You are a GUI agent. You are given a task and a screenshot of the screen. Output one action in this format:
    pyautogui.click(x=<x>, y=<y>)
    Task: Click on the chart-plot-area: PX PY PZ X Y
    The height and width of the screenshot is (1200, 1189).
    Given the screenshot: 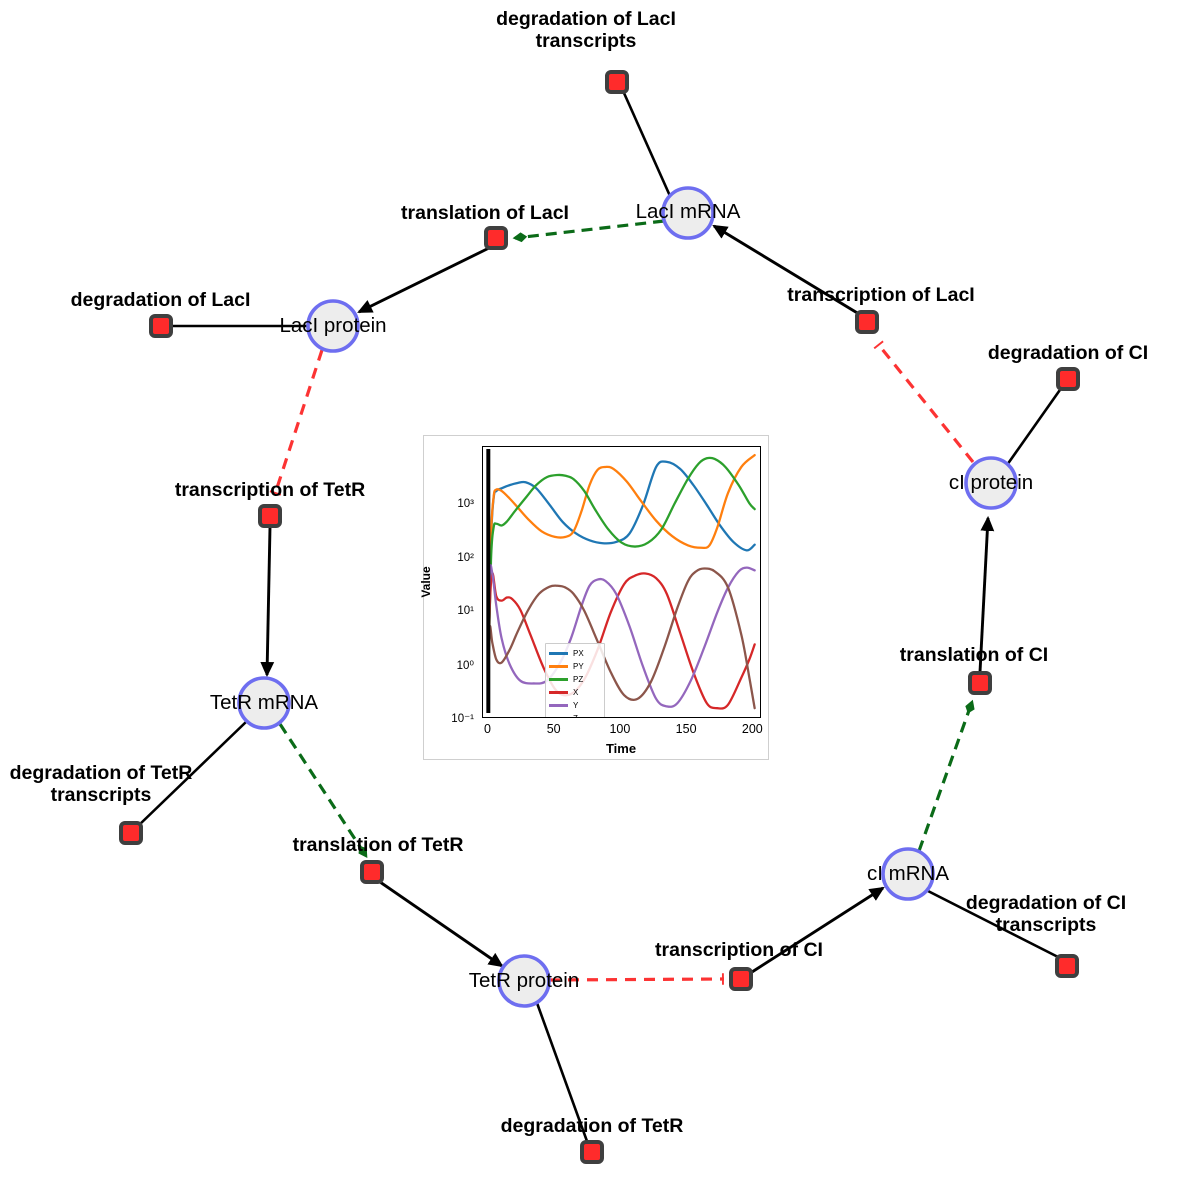 What is the action you would take?
    pyautogui.click(x=621, y=582)
    